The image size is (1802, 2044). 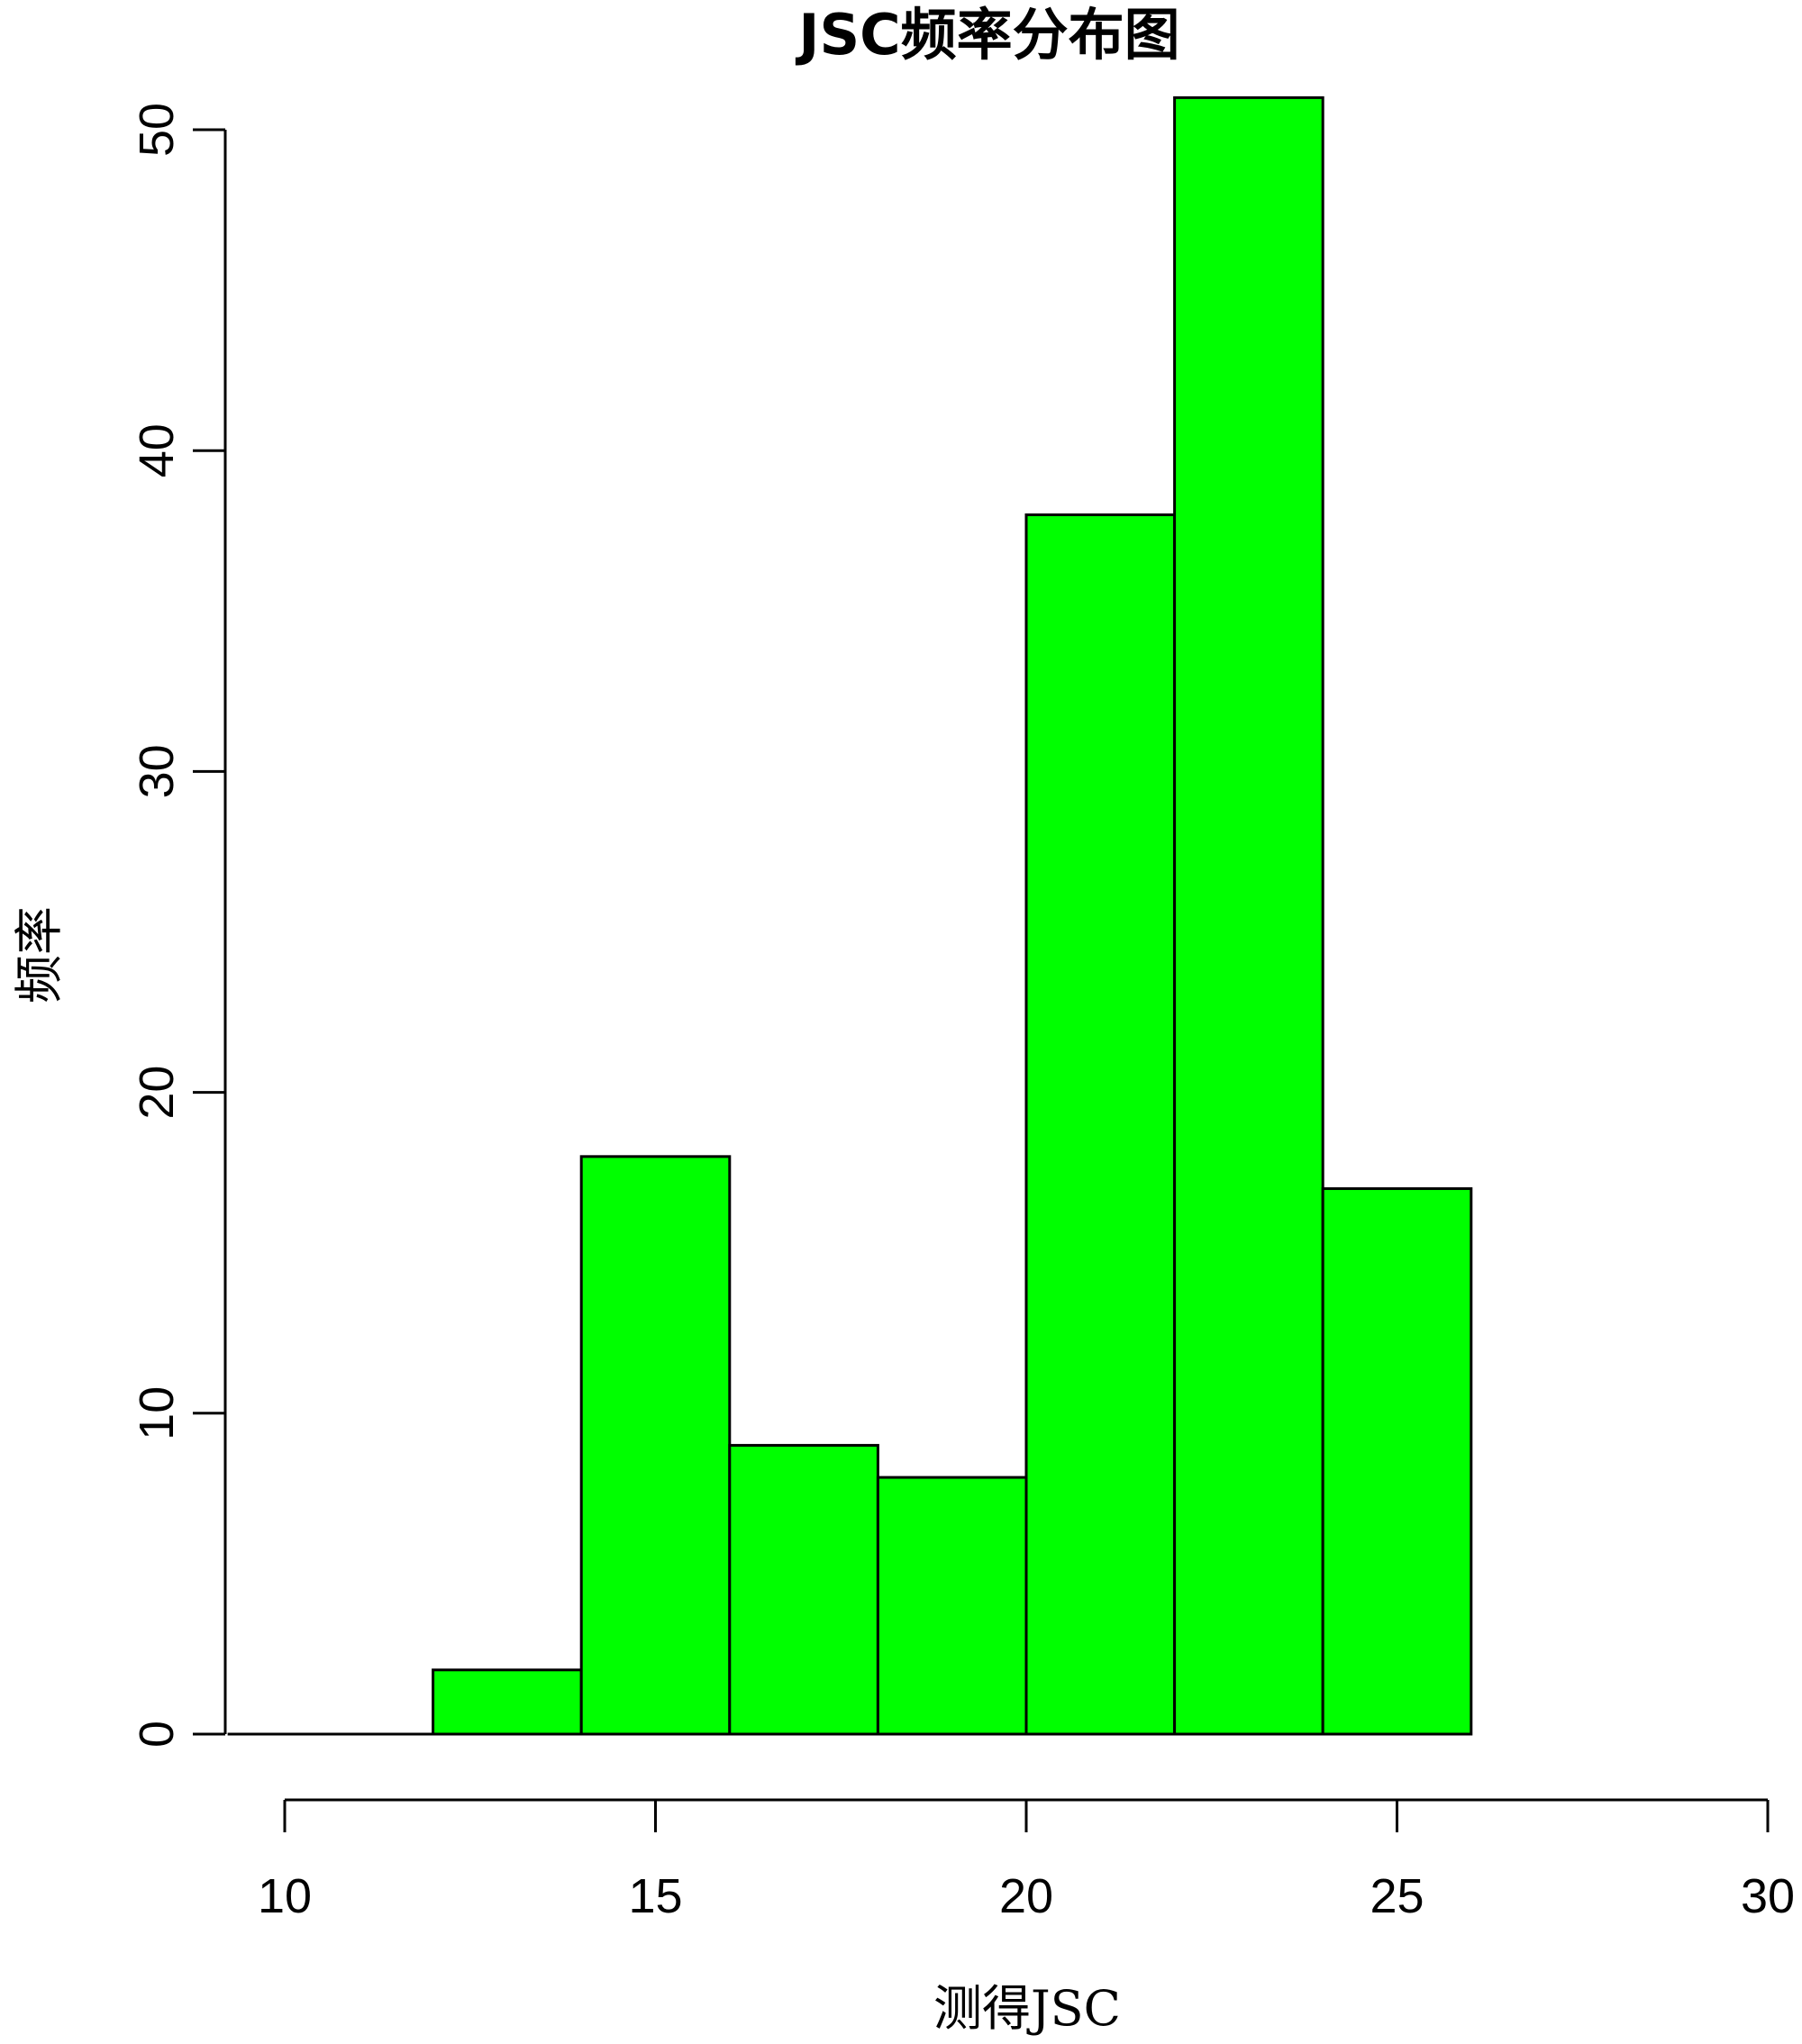 What do you see at coordinates (177, 925) in the screenshot?
I see `y-axis: 0 10 20 30 40 50` at bounding box center [177, 925].